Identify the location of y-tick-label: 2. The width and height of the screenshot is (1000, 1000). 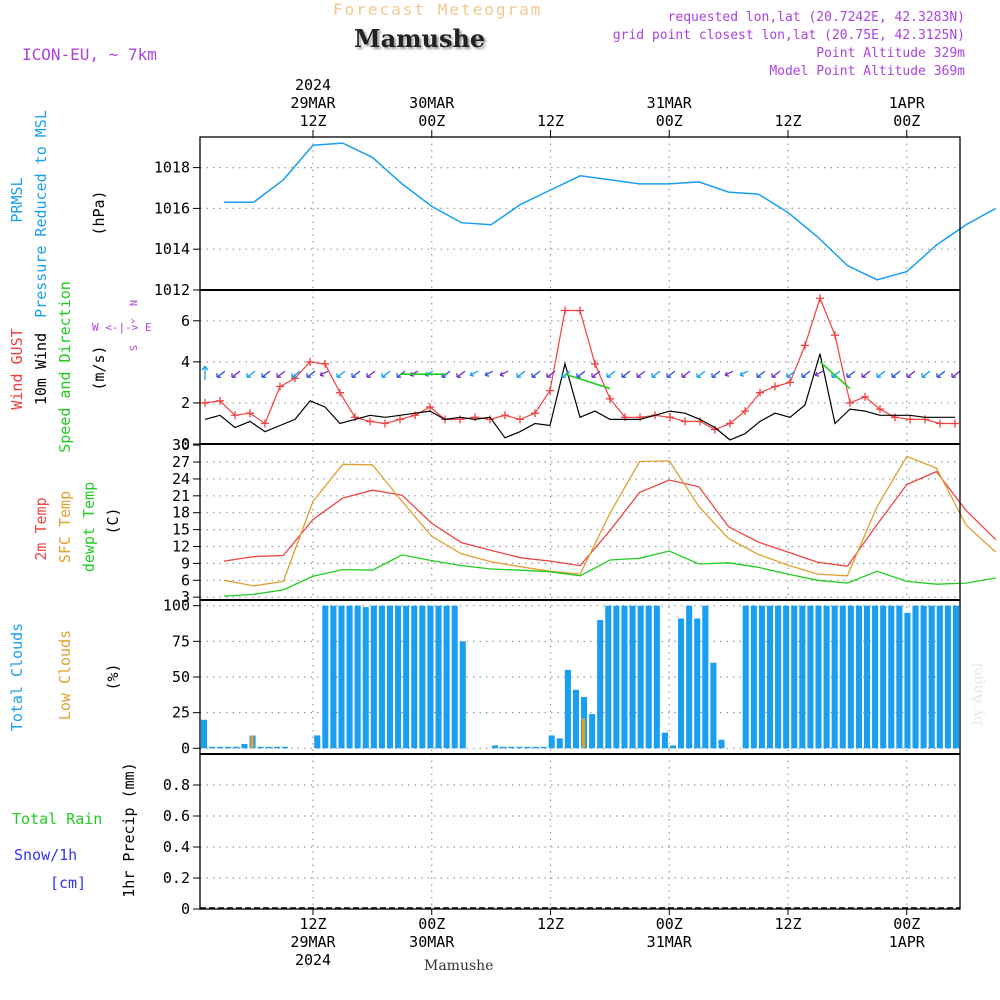
(185, 403).